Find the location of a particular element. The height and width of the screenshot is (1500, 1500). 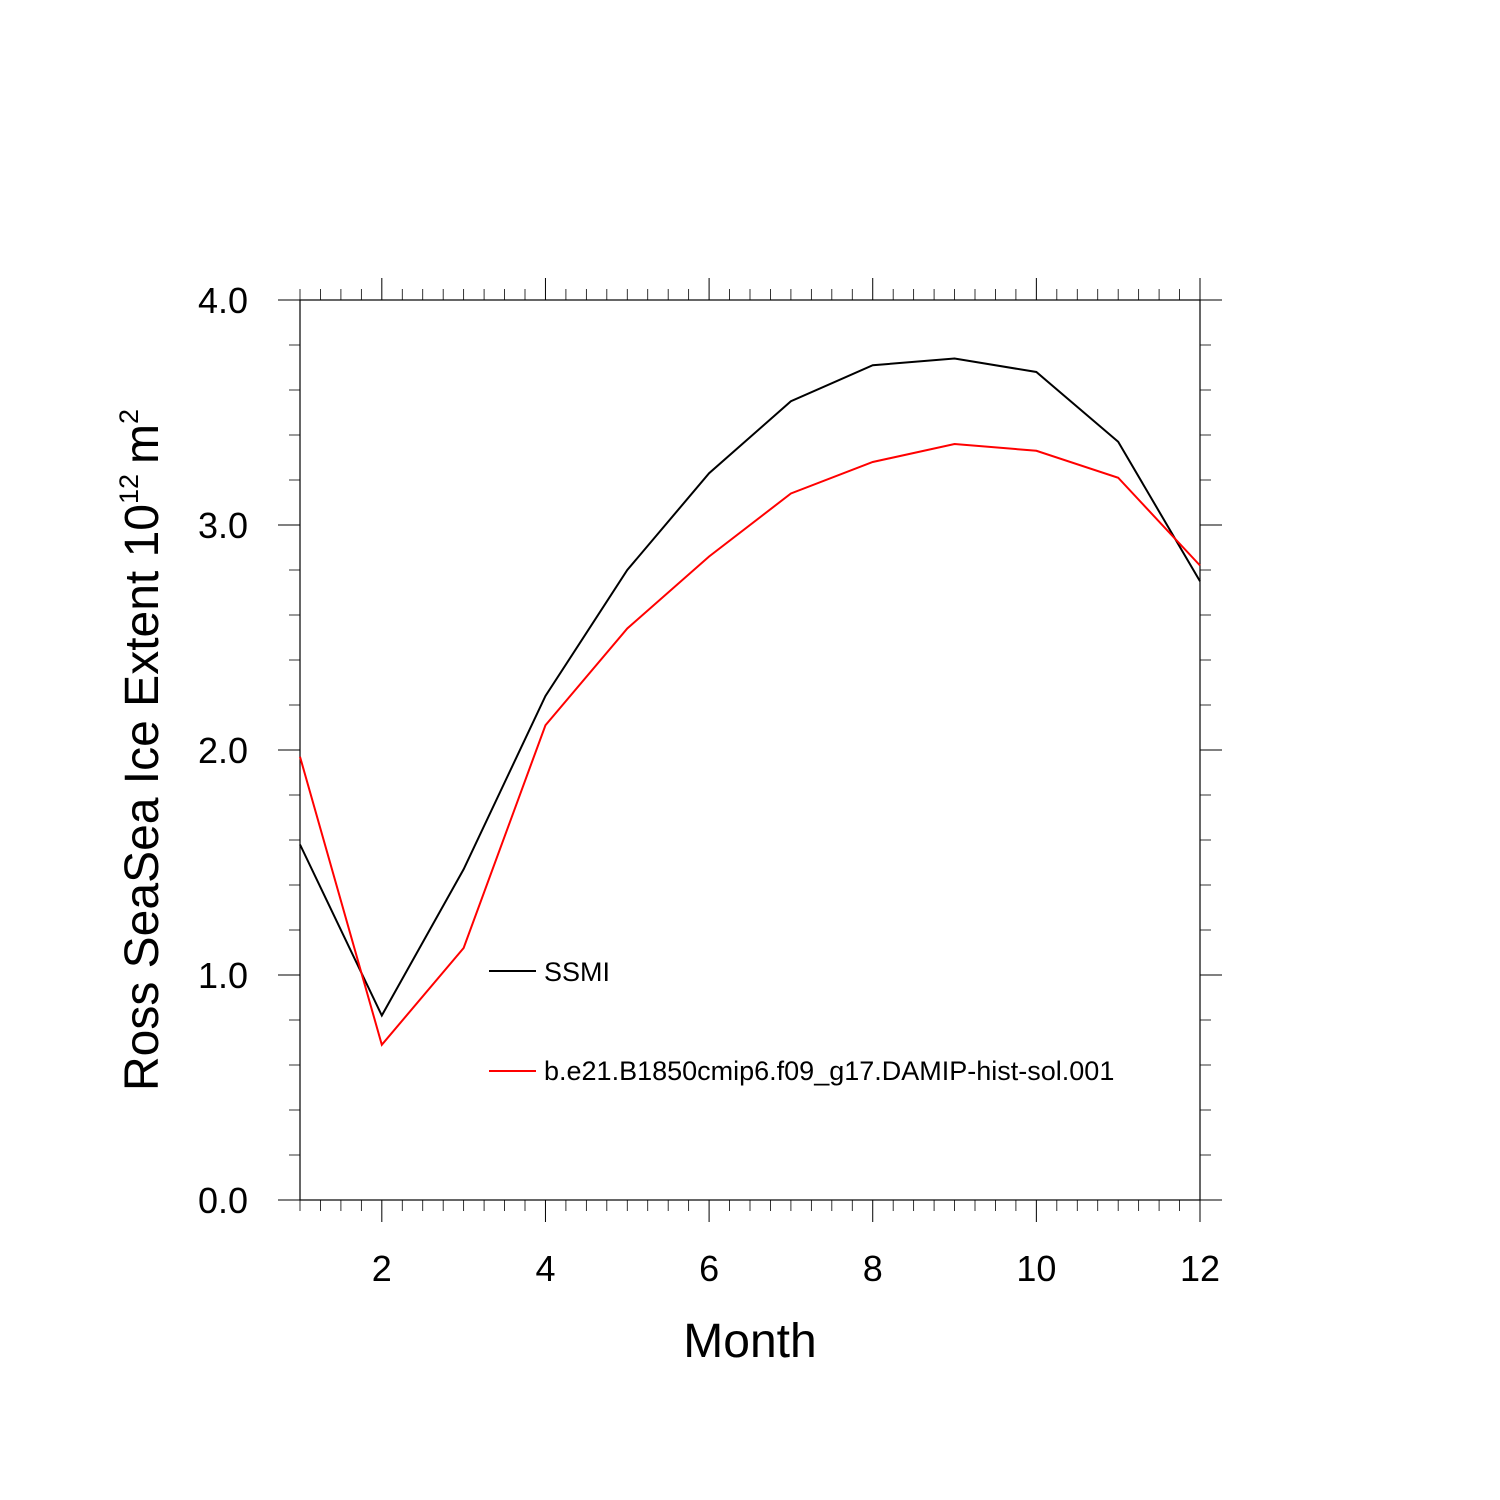

x-tick-label: 10 is located at coordinates (1036, 1268).